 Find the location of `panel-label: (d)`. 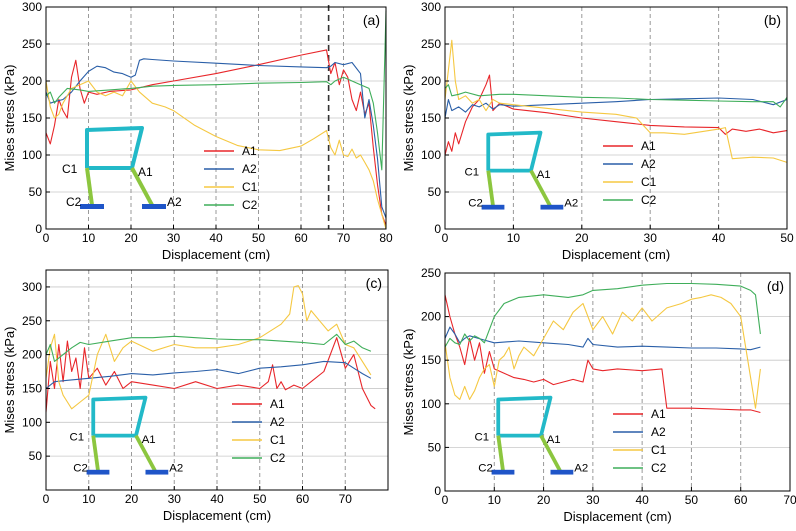

panel-label: (d) is located at coordinates (775, 286).